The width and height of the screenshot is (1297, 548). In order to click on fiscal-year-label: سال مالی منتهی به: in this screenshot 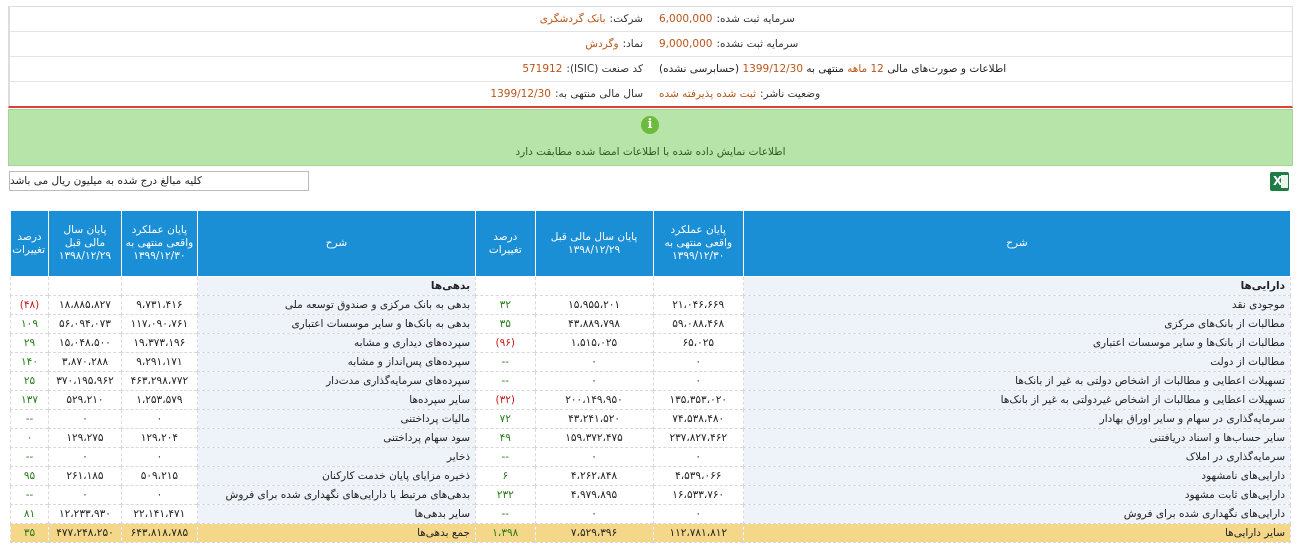, I will do `click(598, 94)`.